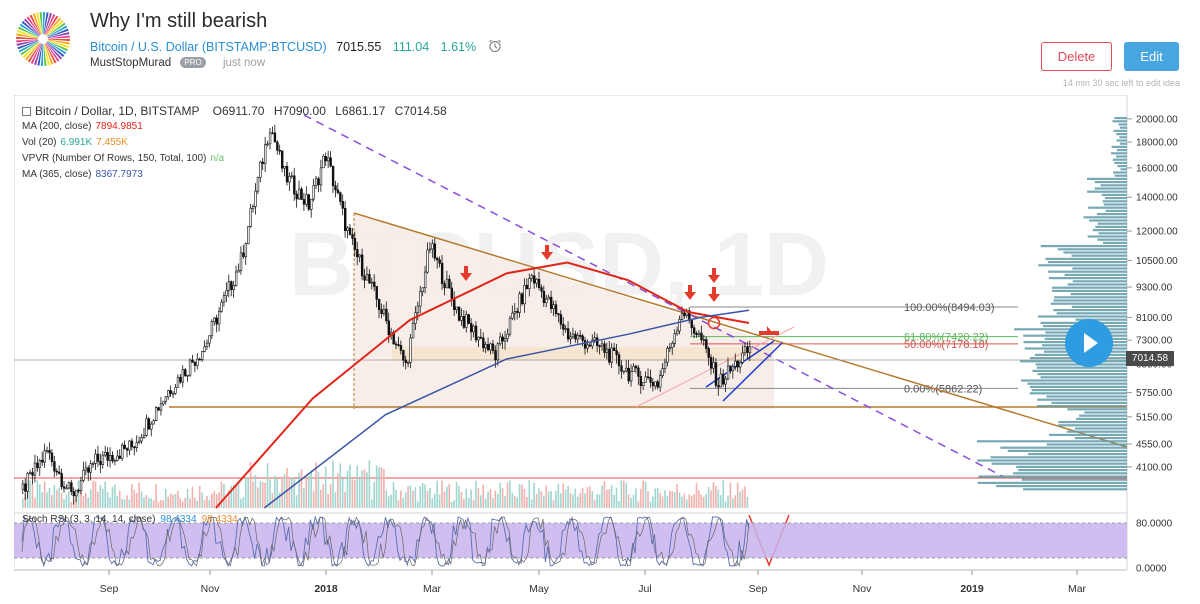 This screenshot has height=604, width=1200. I want to click on legend-close: 7014.58, so click(425, 111).